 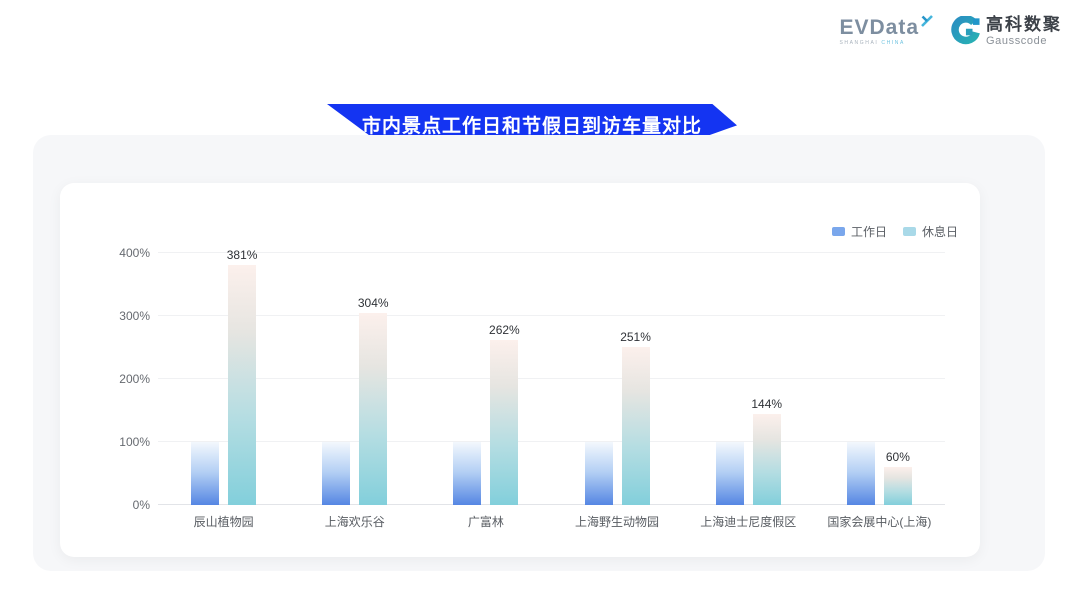 What do you see at coordinates (879, 27) in the screenshot?
I see `evdata-logo-text: EVData` at bounding box center [879, 27].